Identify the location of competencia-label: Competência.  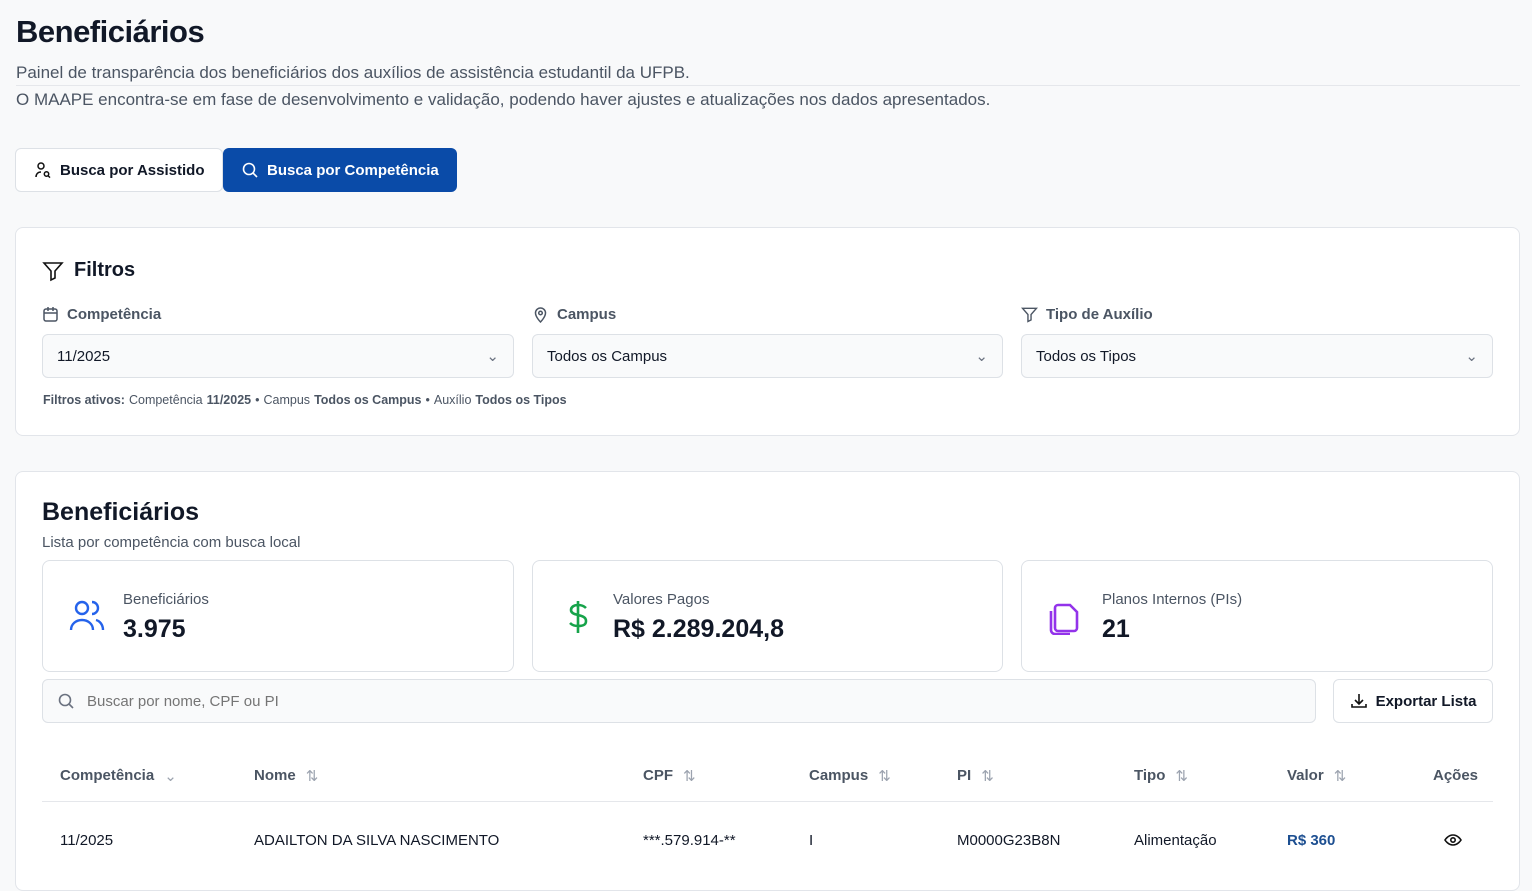
(101, 314).